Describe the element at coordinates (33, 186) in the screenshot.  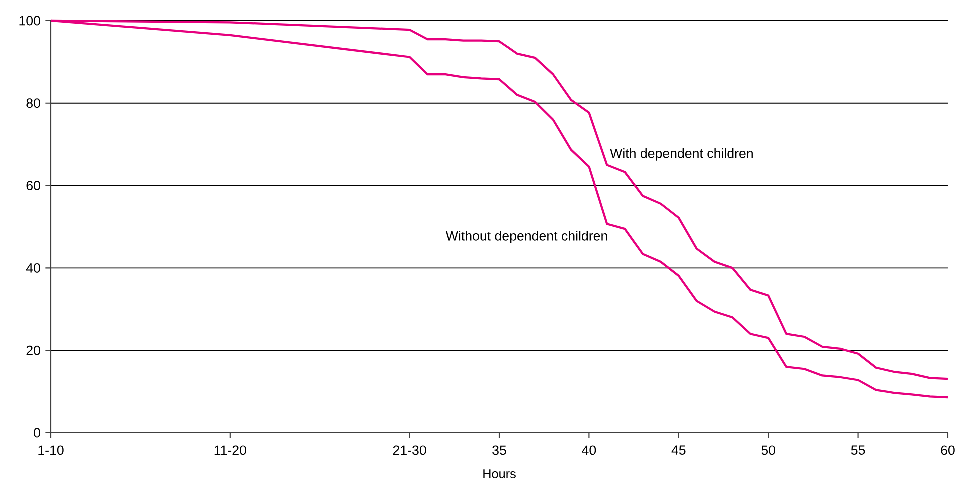
I see `y-tick-label: 60` at that location.